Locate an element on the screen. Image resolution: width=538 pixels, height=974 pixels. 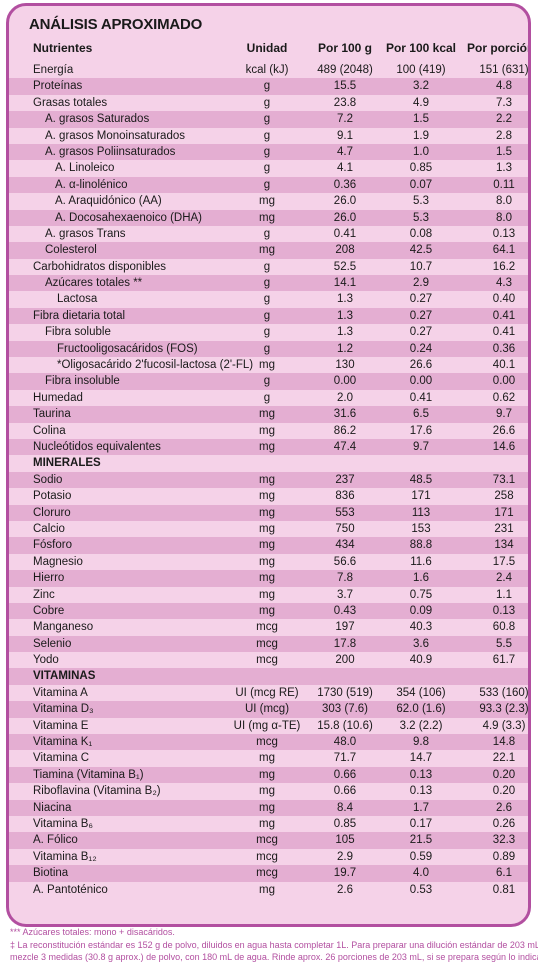
value-per-100kcal: 6.5 is located at coordinates (421, 414).